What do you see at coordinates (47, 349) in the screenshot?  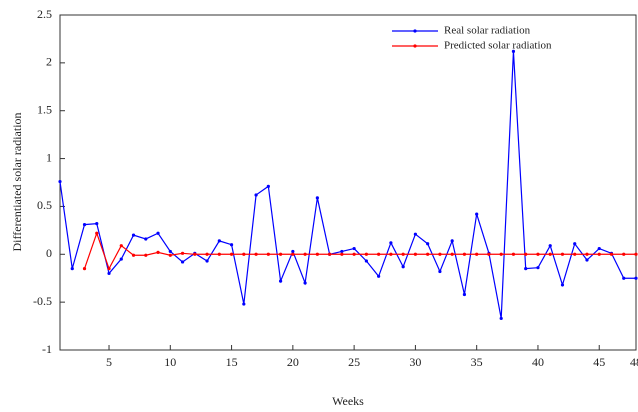 I see `y-tick-label: -1` at bounding box center [47, 349].